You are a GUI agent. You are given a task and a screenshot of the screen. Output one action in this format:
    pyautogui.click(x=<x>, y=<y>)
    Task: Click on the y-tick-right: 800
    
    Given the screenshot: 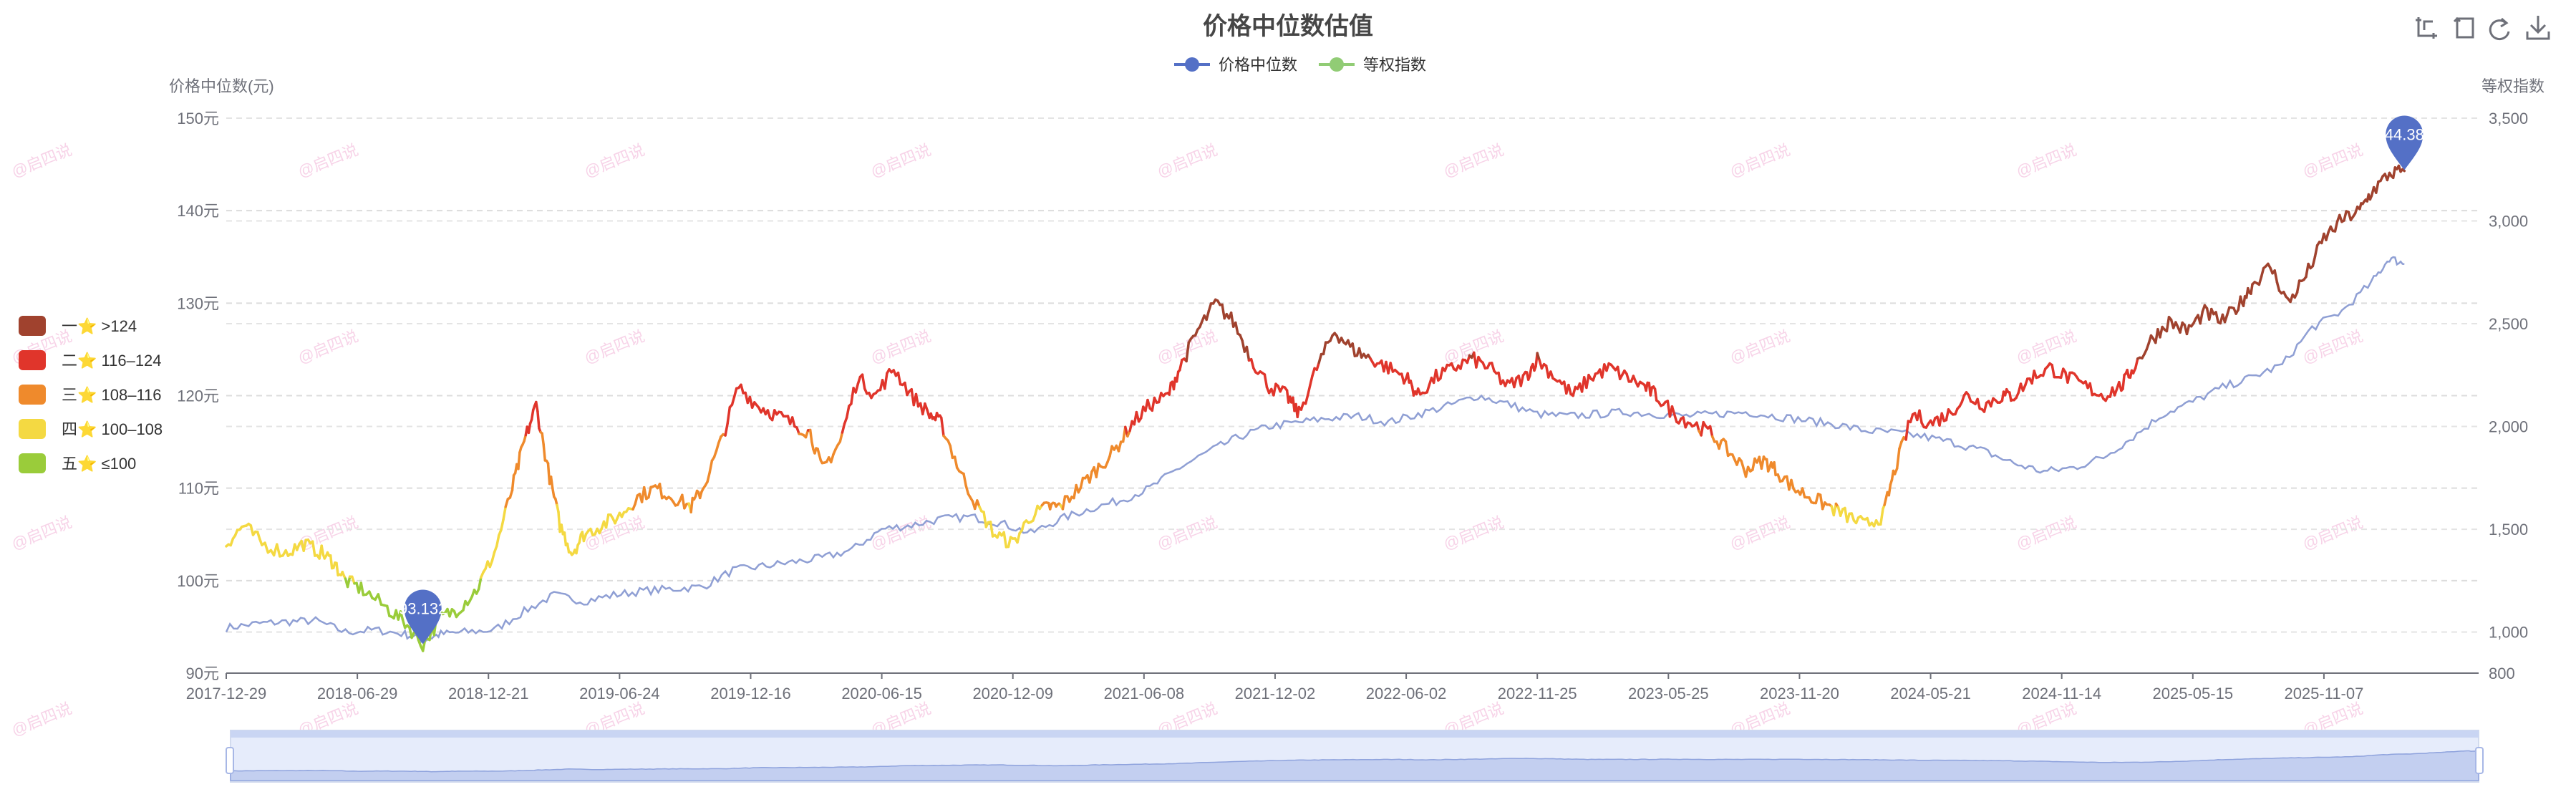 What is the action you would take?
    pyautogui.click(x=2502, y=673)
    